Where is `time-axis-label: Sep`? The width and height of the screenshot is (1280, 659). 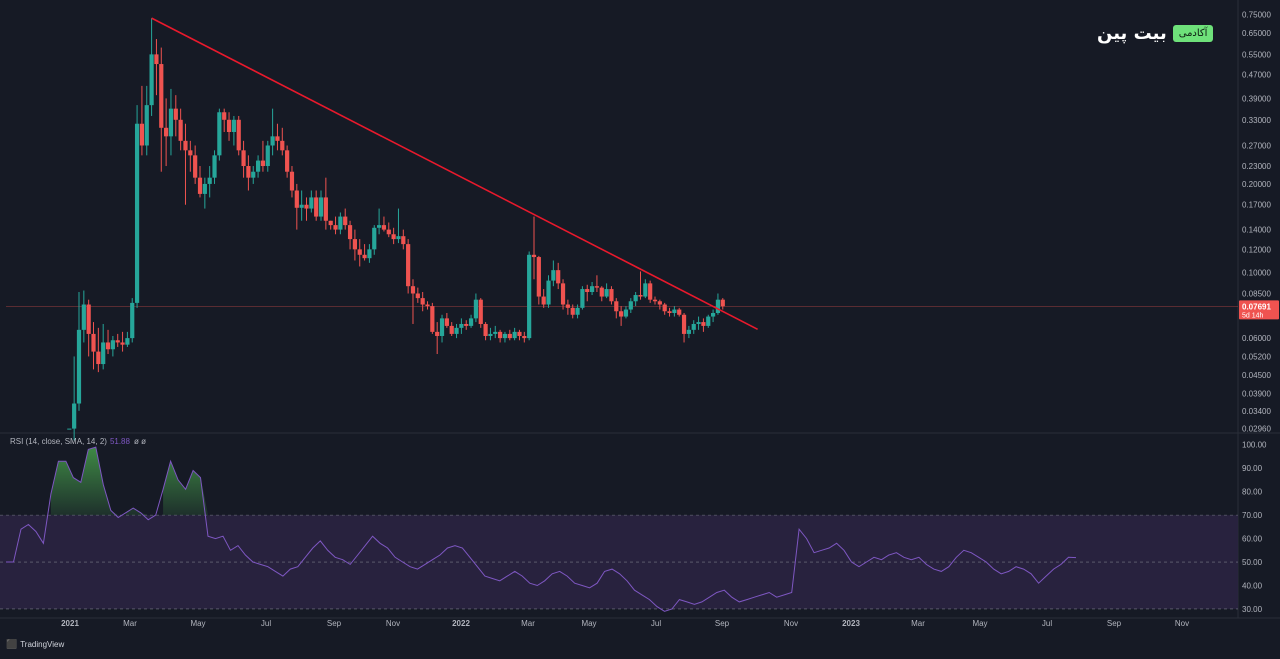 time-axis-label: Sep is located at coordinates (1114, 623).